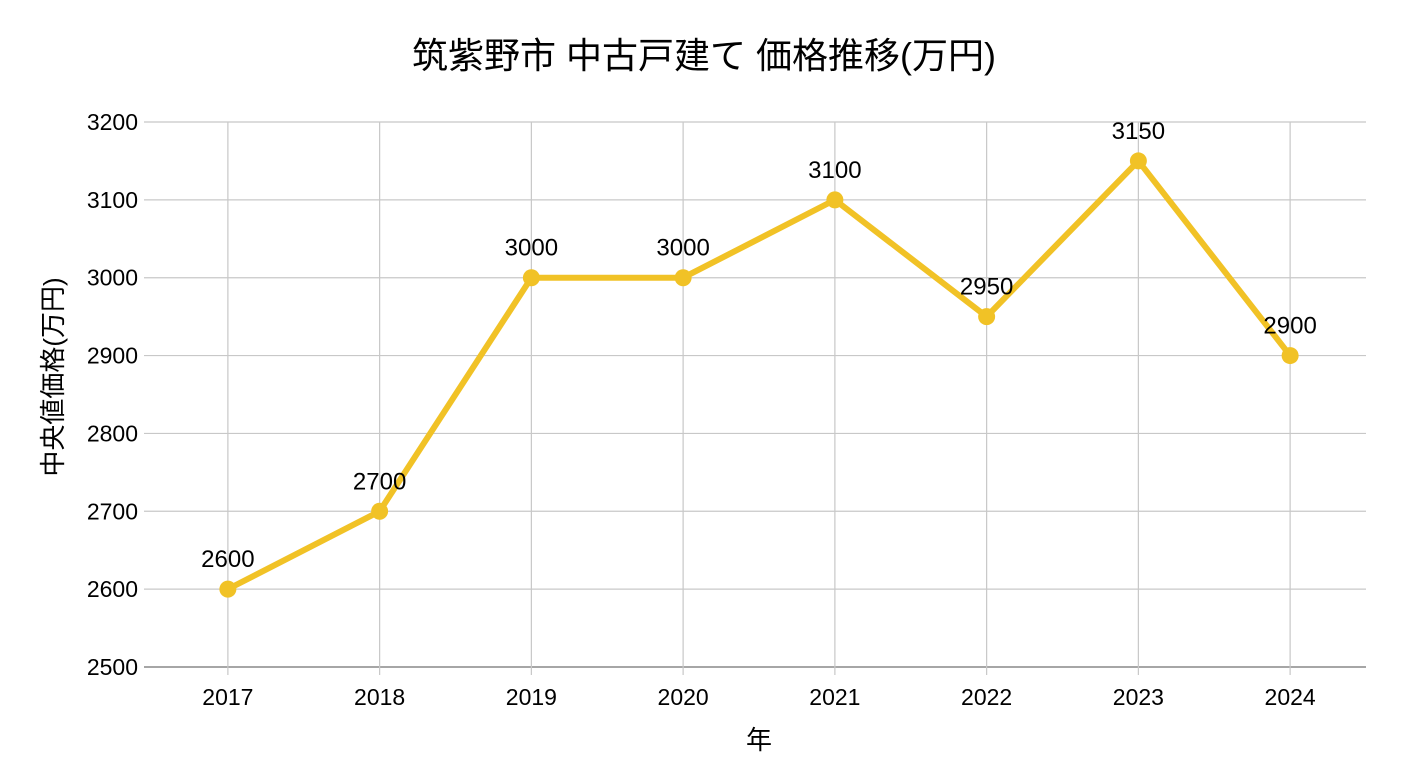  What do you see at coordinates (227, 697) in the screenshot?
I see `x-tick-label: 2017` at bounding box center [227, 697].